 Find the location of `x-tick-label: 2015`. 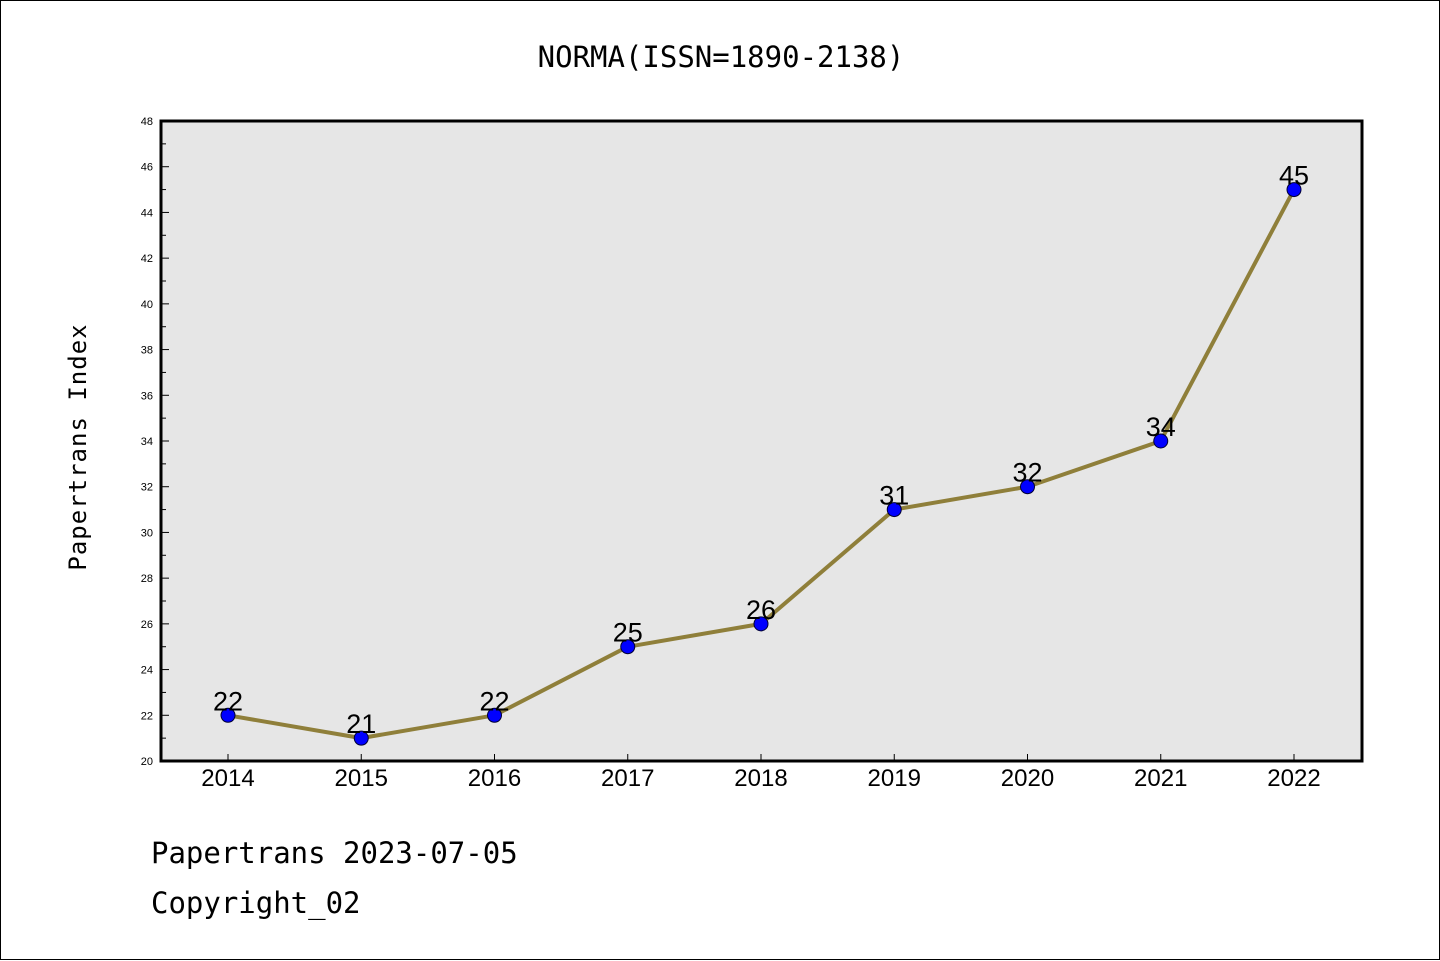

x-tick-label: 2015 is located at coordinates (361, 778).